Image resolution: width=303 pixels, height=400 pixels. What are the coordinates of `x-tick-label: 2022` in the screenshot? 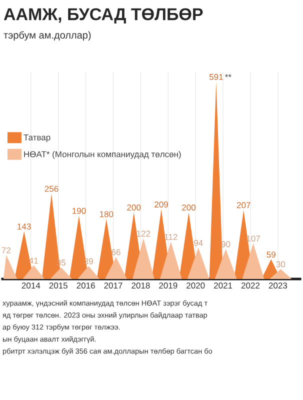 It's located at (251, 285).